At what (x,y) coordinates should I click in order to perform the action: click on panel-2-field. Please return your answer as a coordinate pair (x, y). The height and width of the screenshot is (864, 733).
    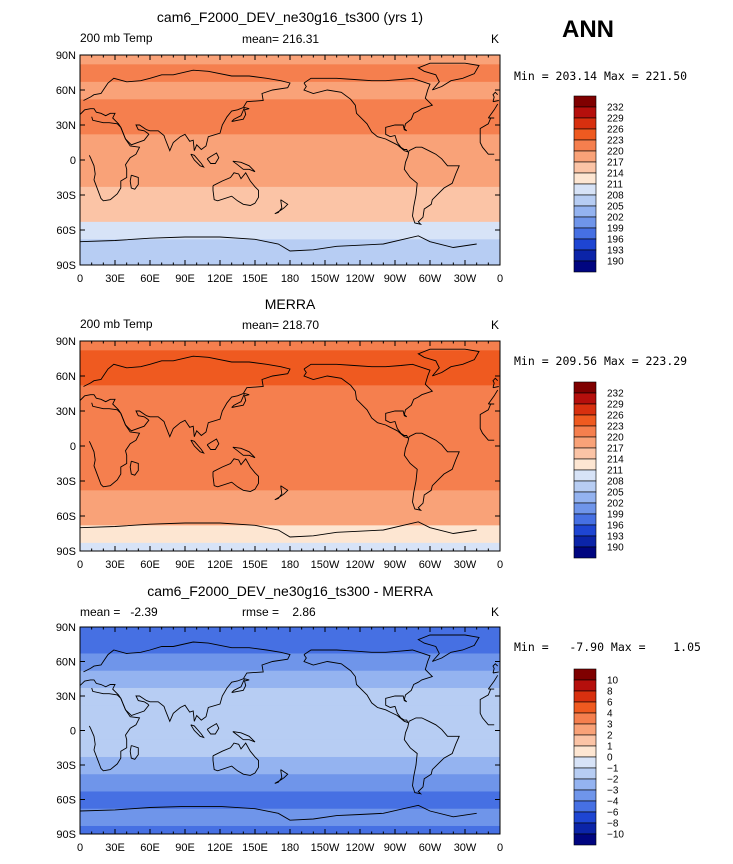
    Looking at the image, I should click on (290, 446).